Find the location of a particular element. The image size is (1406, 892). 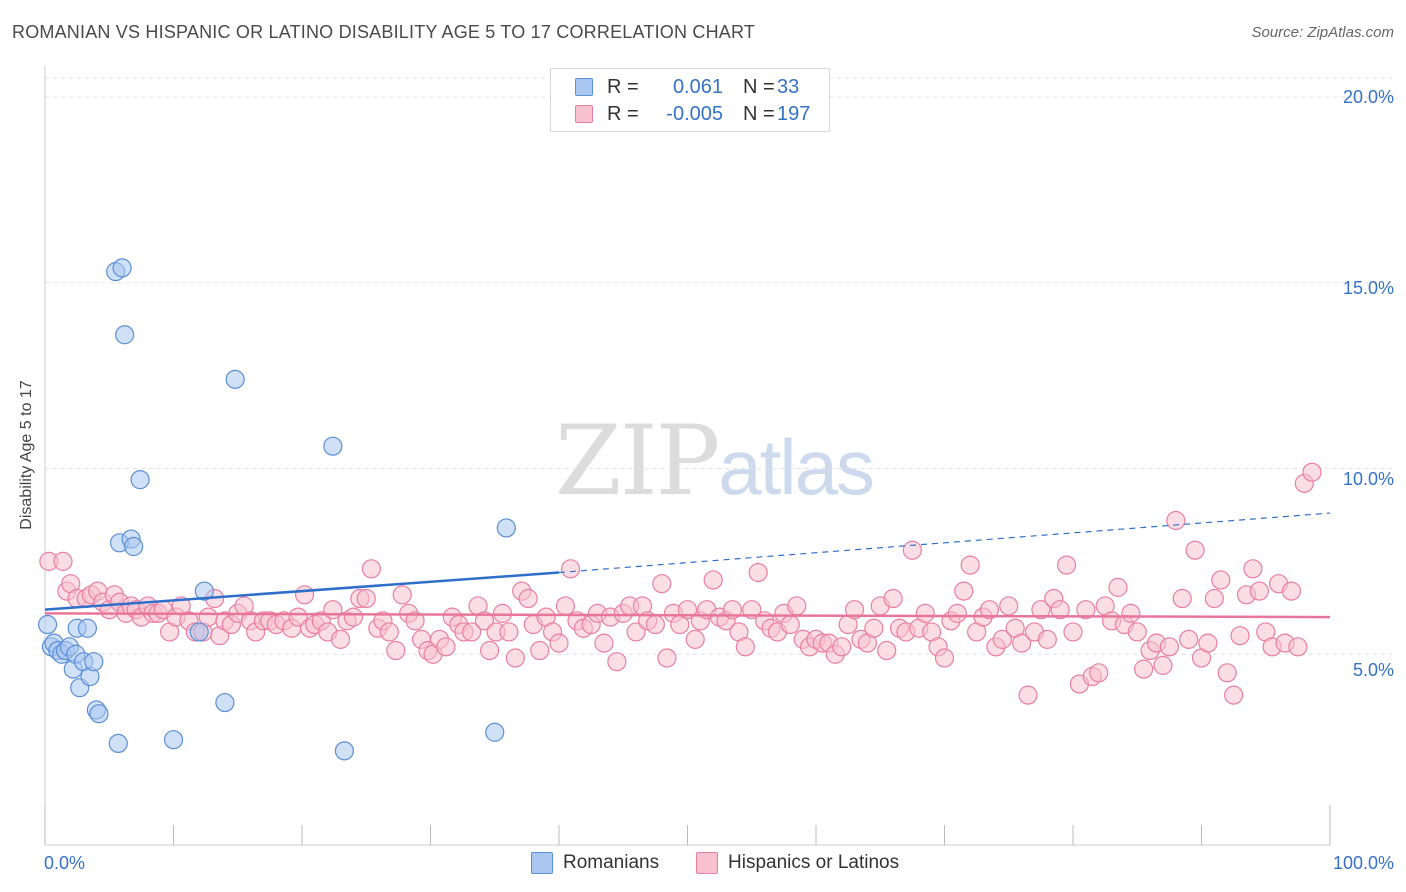

watermark-atlas: atlas is located at coordinates (796, 467).